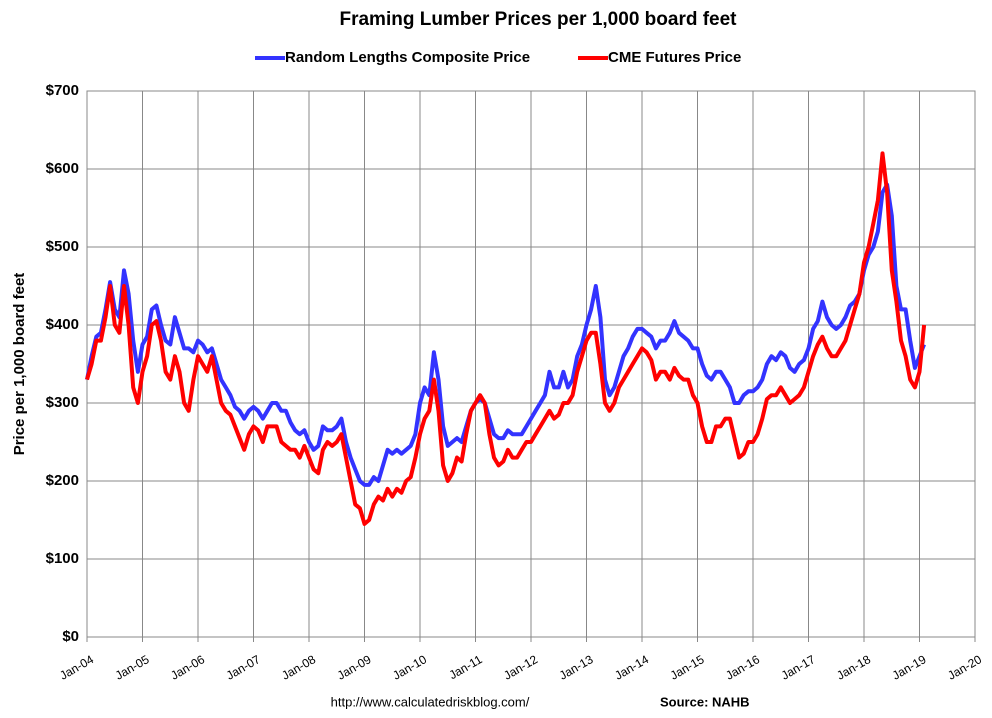 This screenshot has width=992, height=718. What do you see at coordinates (70, 636) in the screenshot?
I see `y-tick-label: $0` at bounding box center [70, 636].